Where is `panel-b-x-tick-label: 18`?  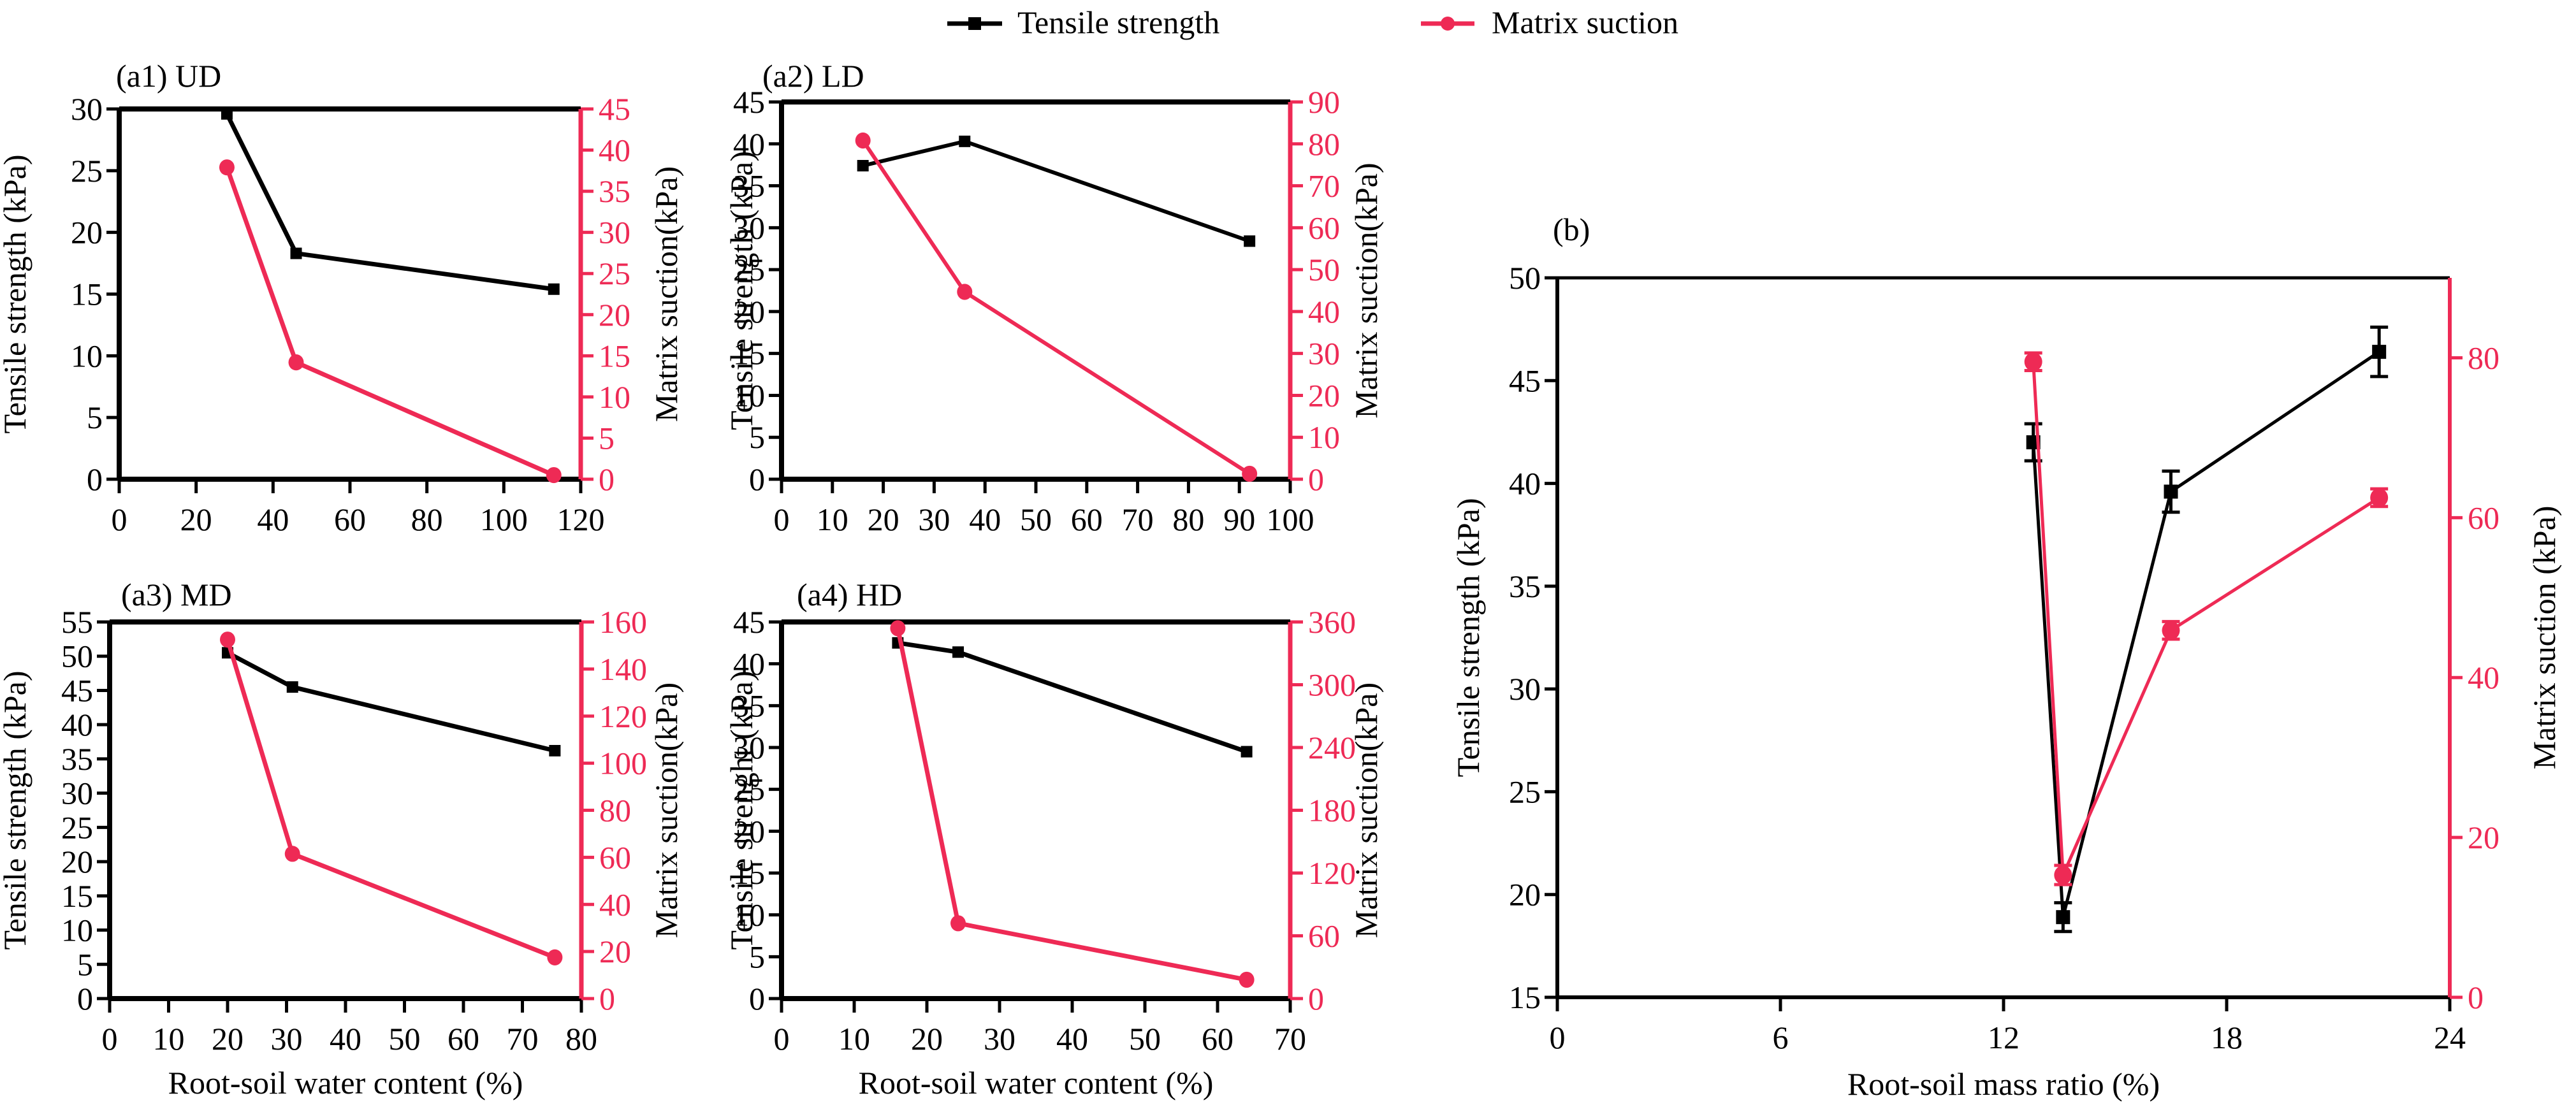 panel-b-x-tick-label: 18 is located at coordinates (2227, 1037).